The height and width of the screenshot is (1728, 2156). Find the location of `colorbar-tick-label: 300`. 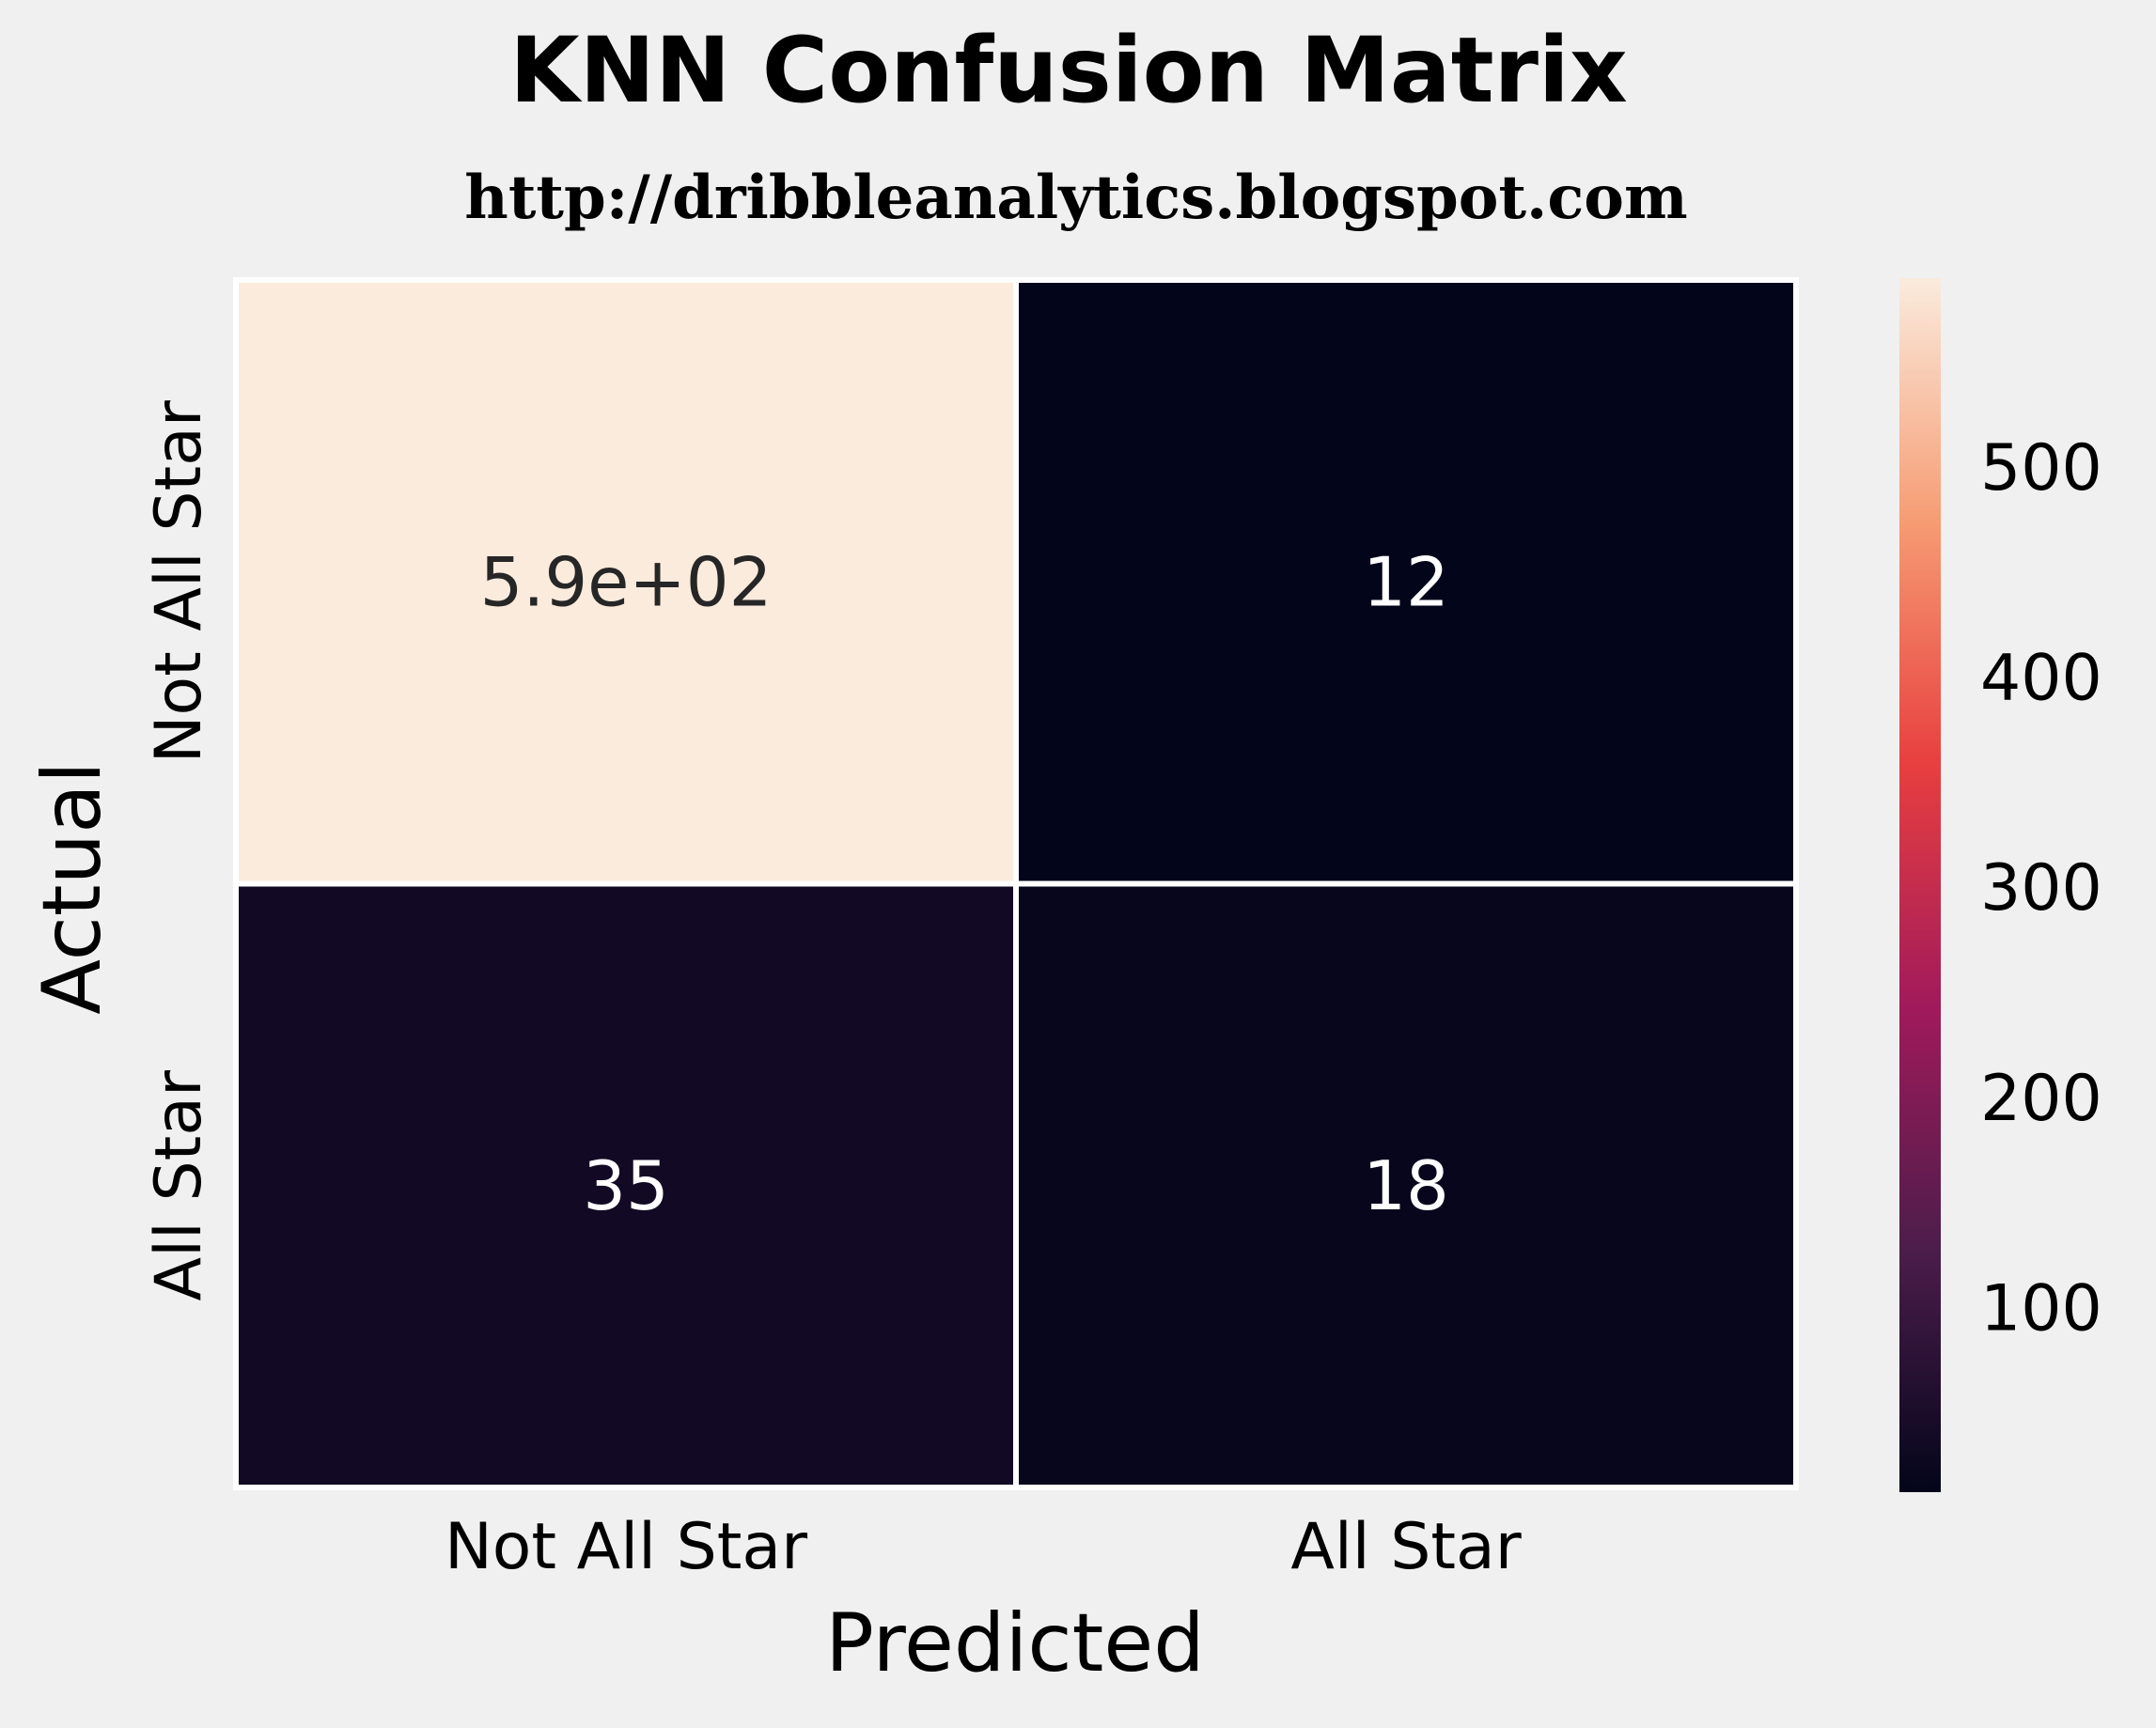

colorbar-tick-label: 300 is located at coordinates (2041, 889).